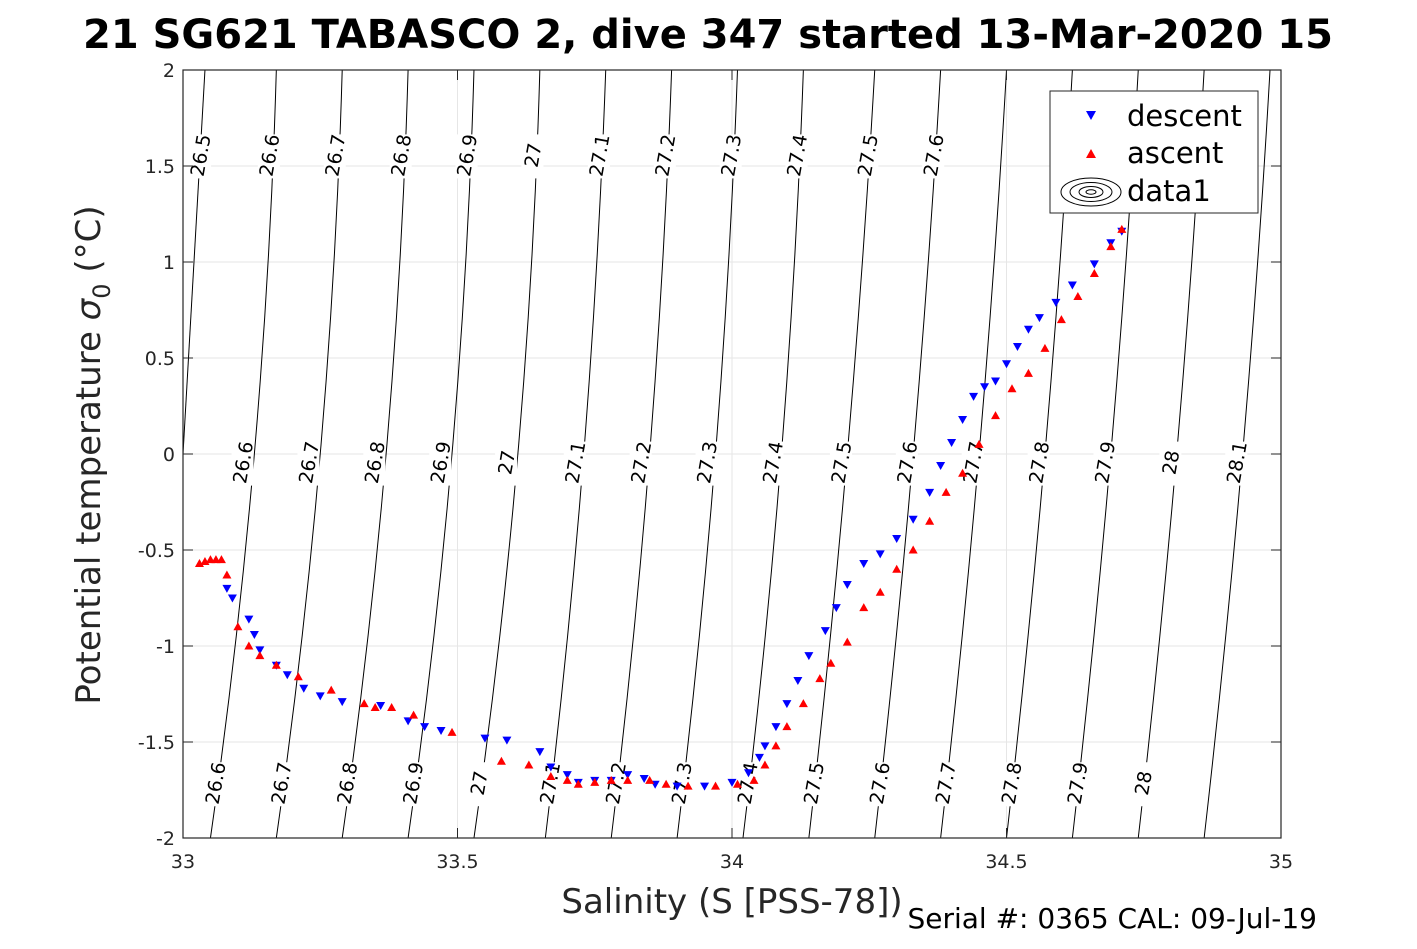 The width and height of the screenshot is (1417, 949). I want to click on contour-line-26.9, so click(441, 454).